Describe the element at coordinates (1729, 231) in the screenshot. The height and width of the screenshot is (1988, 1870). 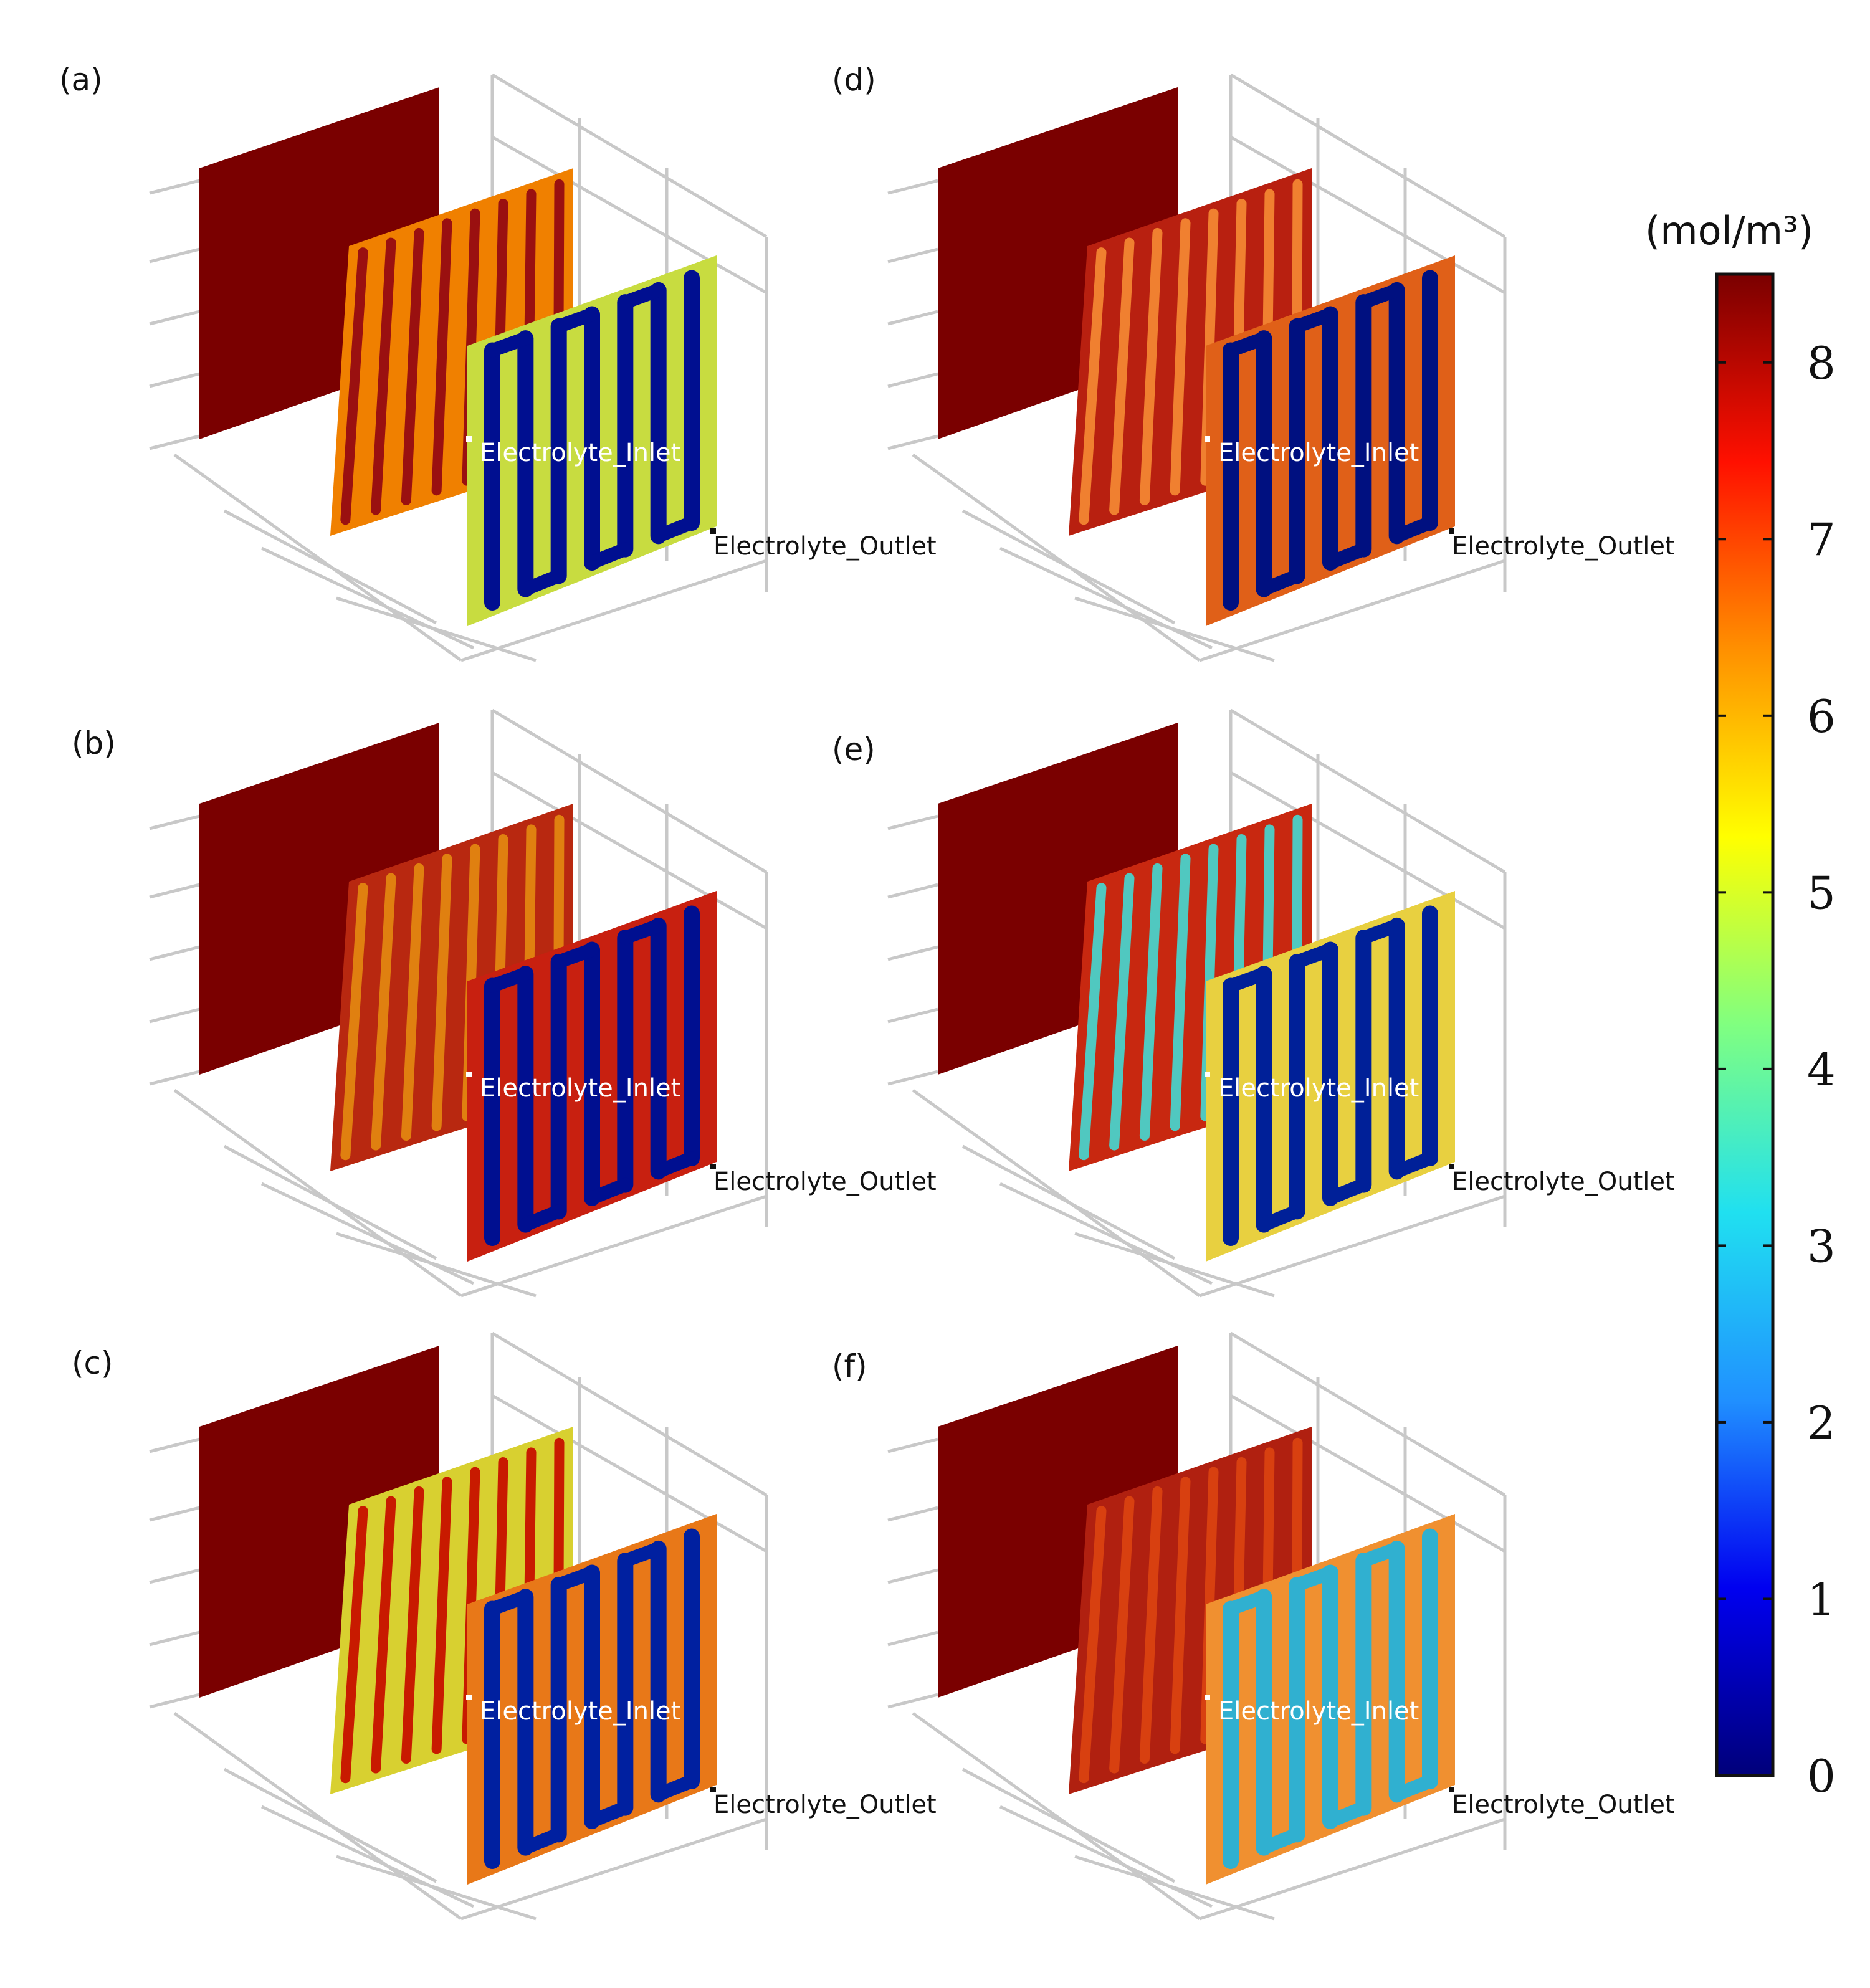
I see `colorbar-unit-label: (mol/m³)` at that location.